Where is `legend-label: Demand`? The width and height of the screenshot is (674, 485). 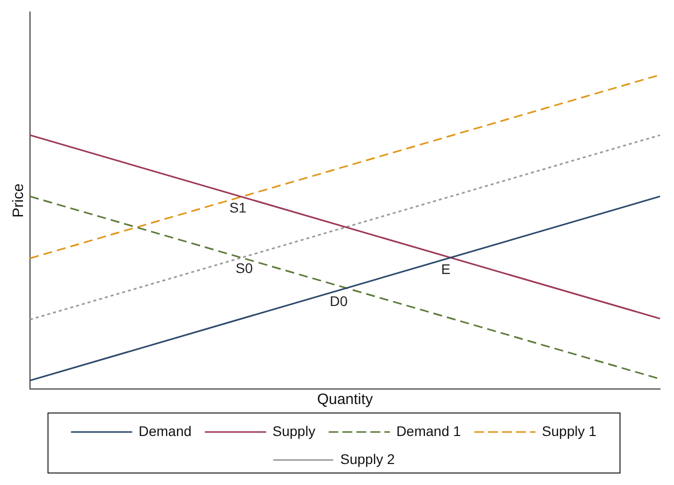
legend-label: Demand is located at coordinates (165, 430).